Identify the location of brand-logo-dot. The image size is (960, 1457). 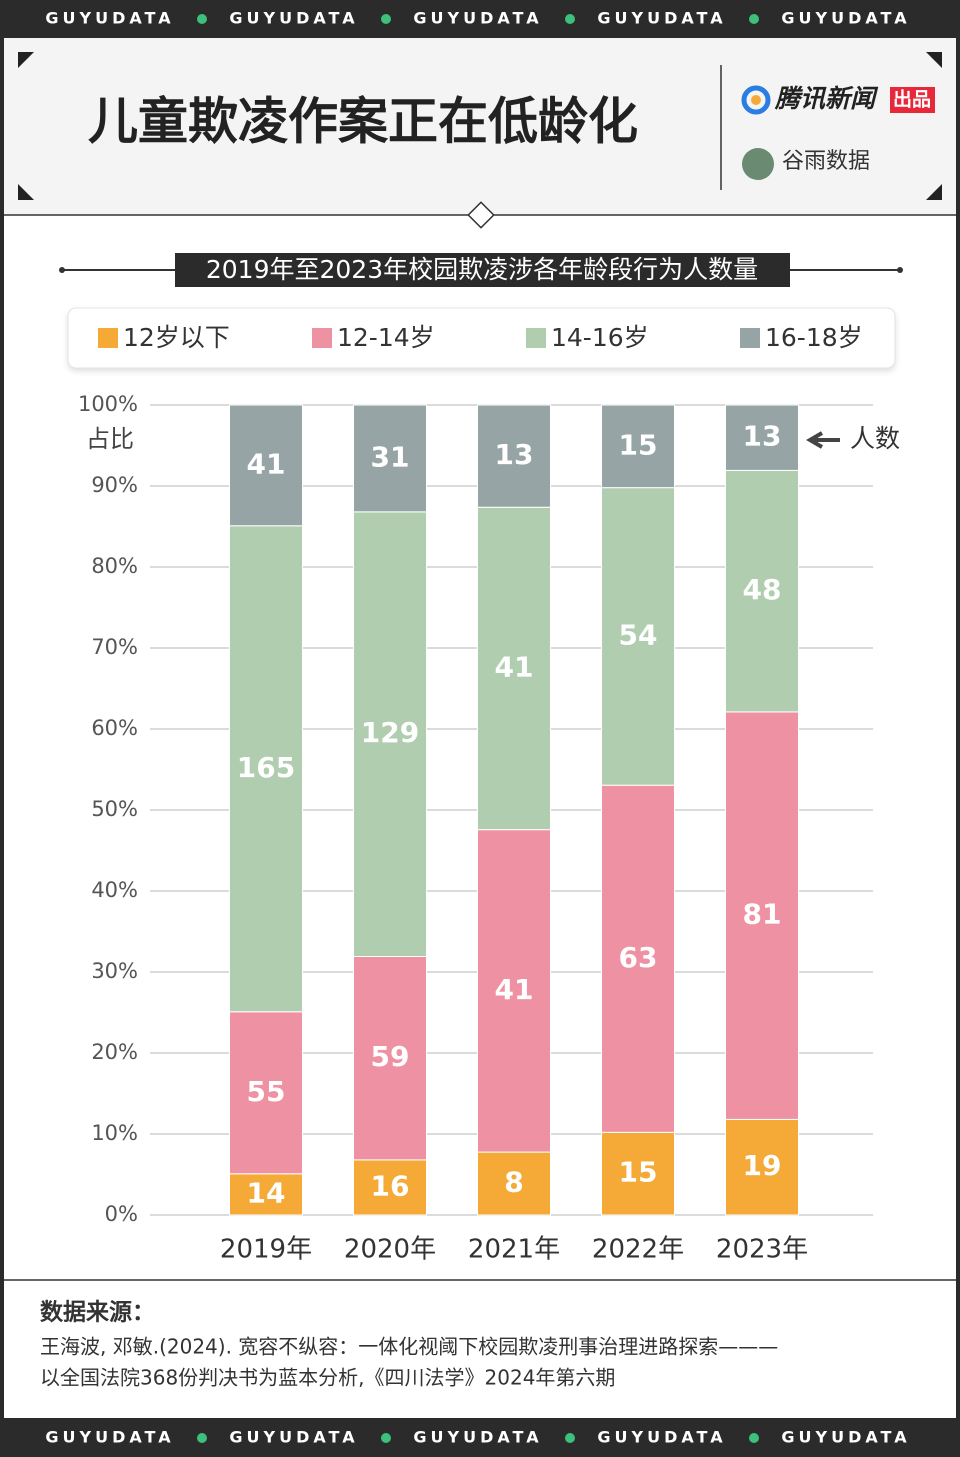
(756, 100).